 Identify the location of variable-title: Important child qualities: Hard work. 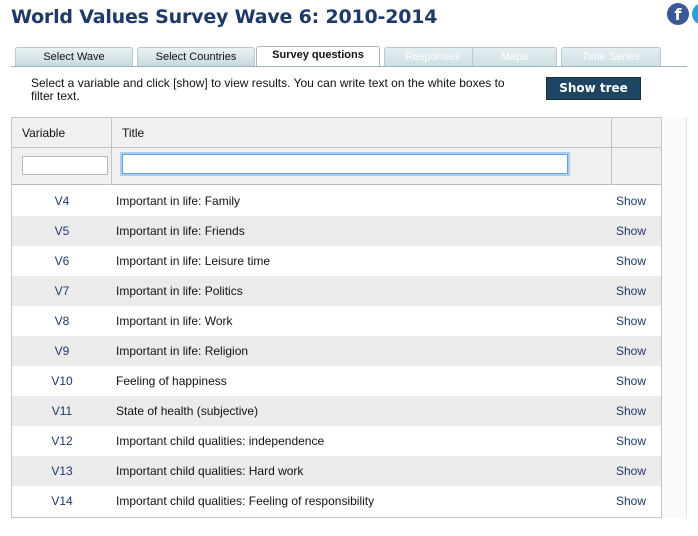
(210, 471).